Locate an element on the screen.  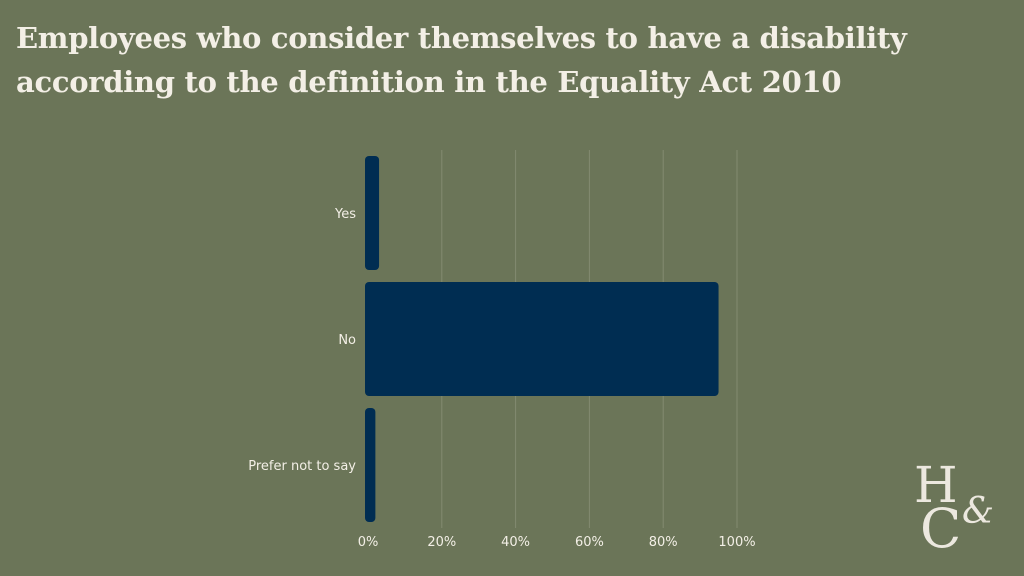
x-tick-label: 100% is located at coordinates (736, 542).